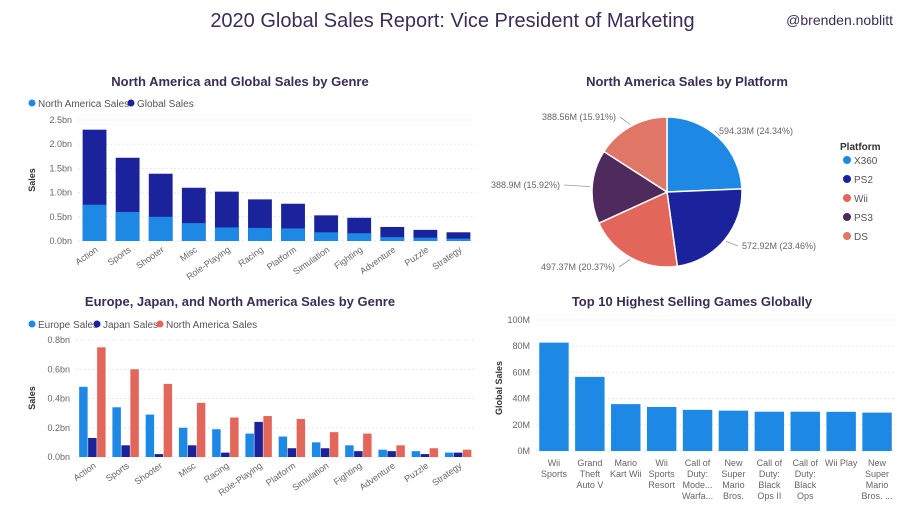  I want to click on y-tick-label: 2.0bn, so click(60, 144).